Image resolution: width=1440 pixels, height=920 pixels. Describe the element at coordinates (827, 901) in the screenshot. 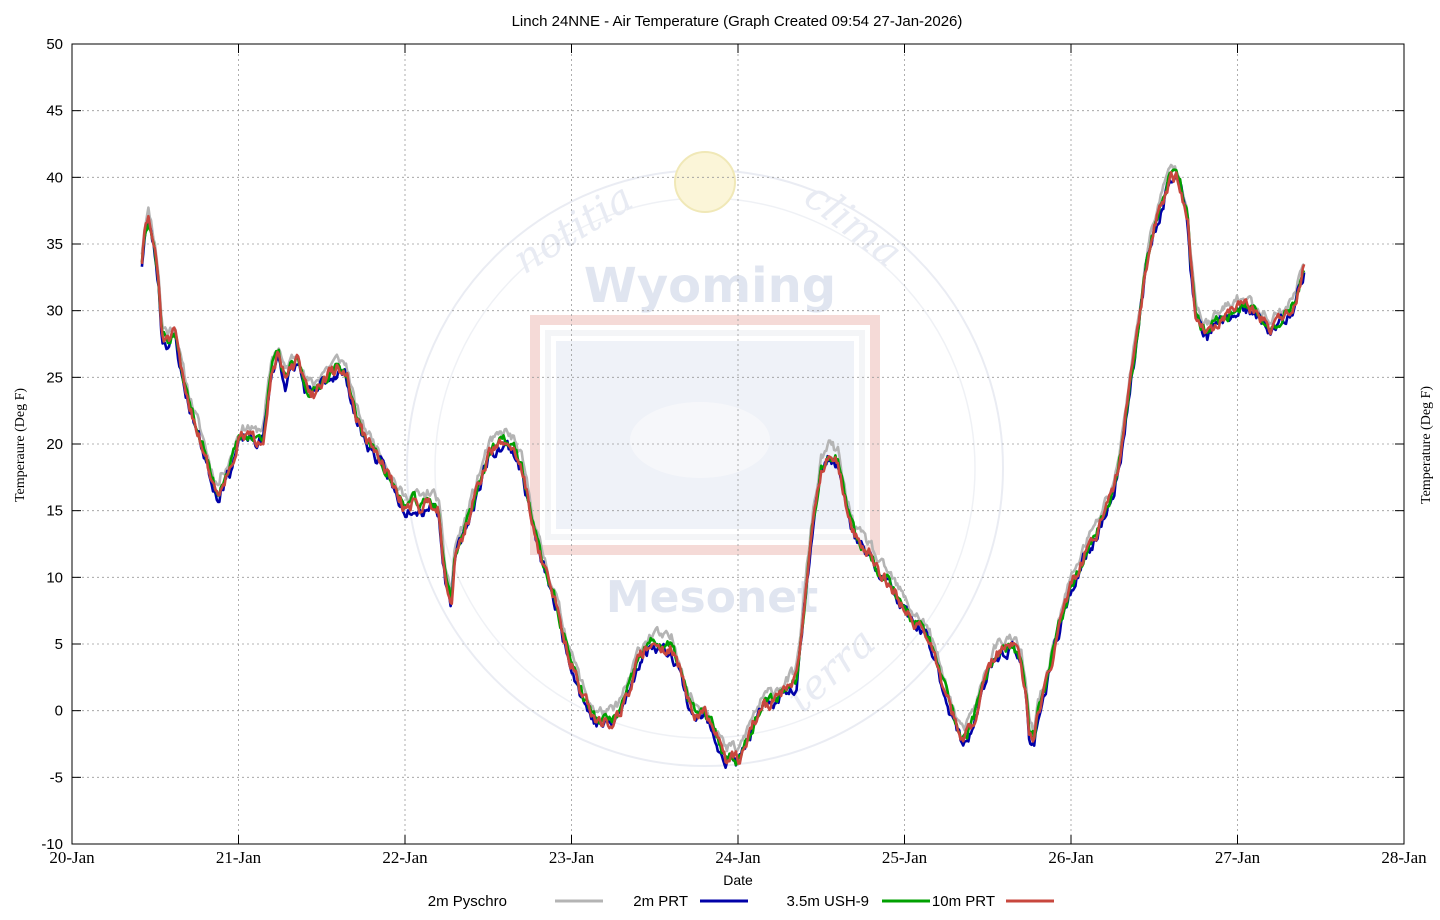

I see `legend-label: 3.5m USH-9` at that location.